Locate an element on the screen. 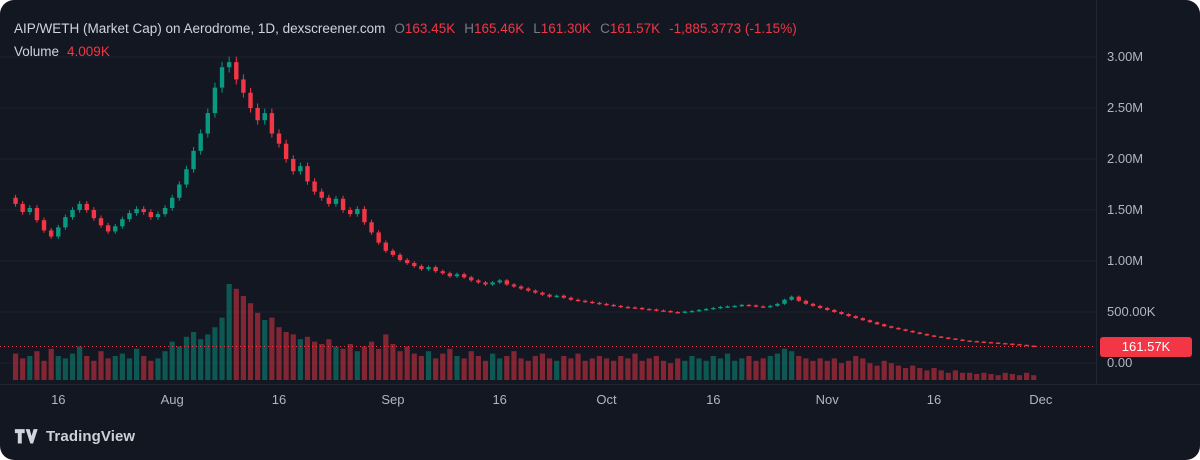 The width and height of the screenshot is (1200, 460). low-value: 161.30K is located at coordinates (566, 28).